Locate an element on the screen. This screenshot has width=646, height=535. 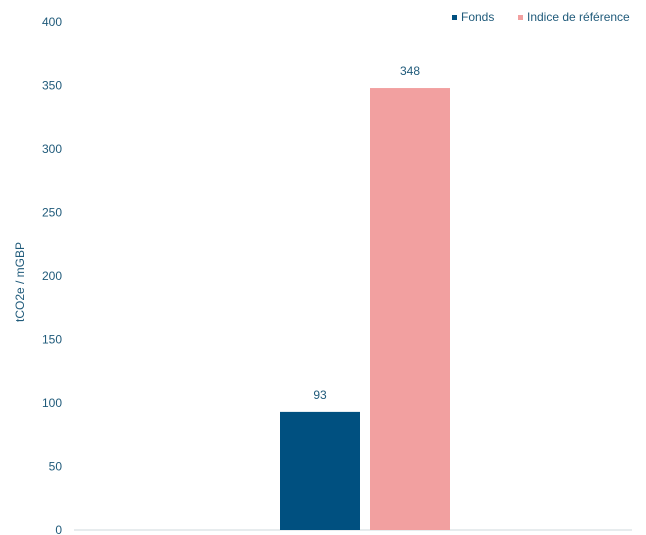
y-axis-label: tCO2e / mGBP is located at coordinates (20, 282).